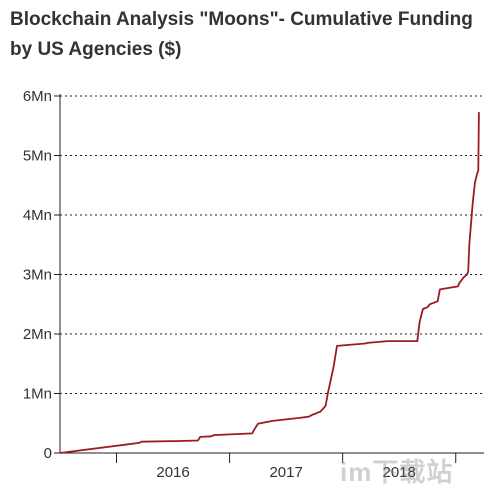 The width and height of the screenshot is (500, 489). Describe the element at coordinates (37, 215) in the screenshot. I see `y-tick-label-4: 4Mn` at that location.